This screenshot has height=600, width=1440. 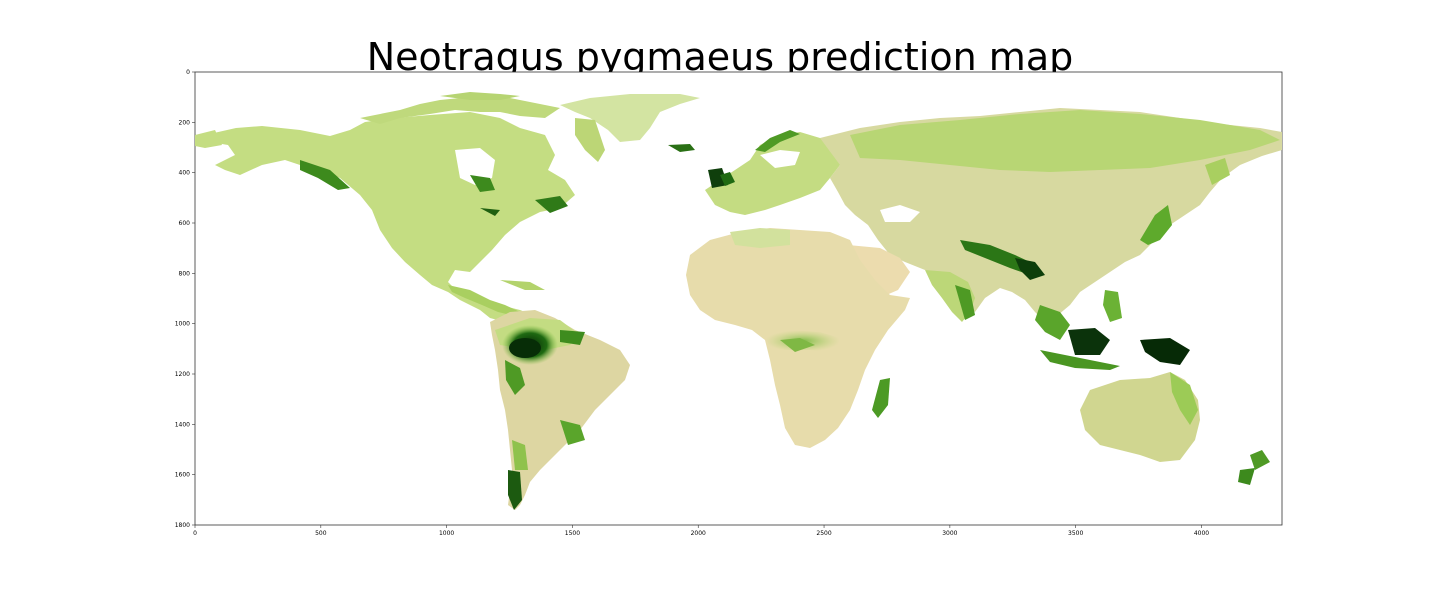 What do you see at coordinates (182, 525) in the screenshot?
I see `y-tick-label: 1800` at bounding box center [182, 525].